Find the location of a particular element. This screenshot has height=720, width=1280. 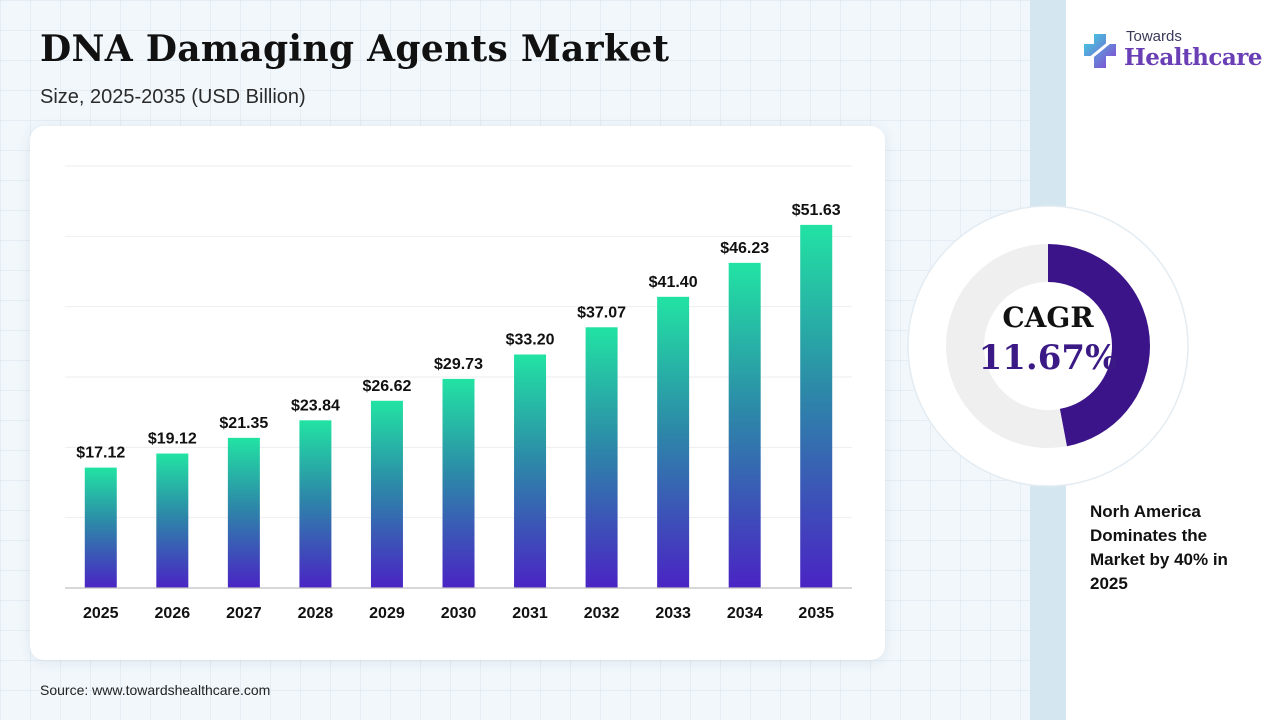

bar-value-label: $29.73 is located at coordinates (458, 364).